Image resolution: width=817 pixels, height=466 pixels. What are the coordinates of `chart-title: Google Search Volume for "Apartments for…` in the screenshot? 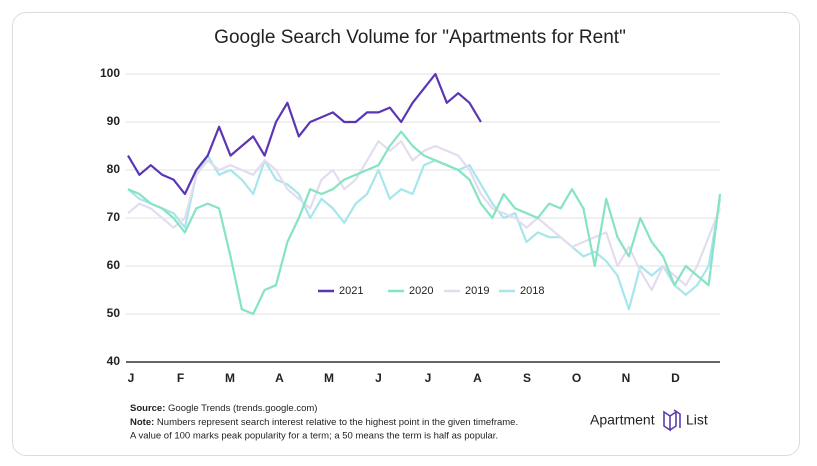 It's located at (420, 37).